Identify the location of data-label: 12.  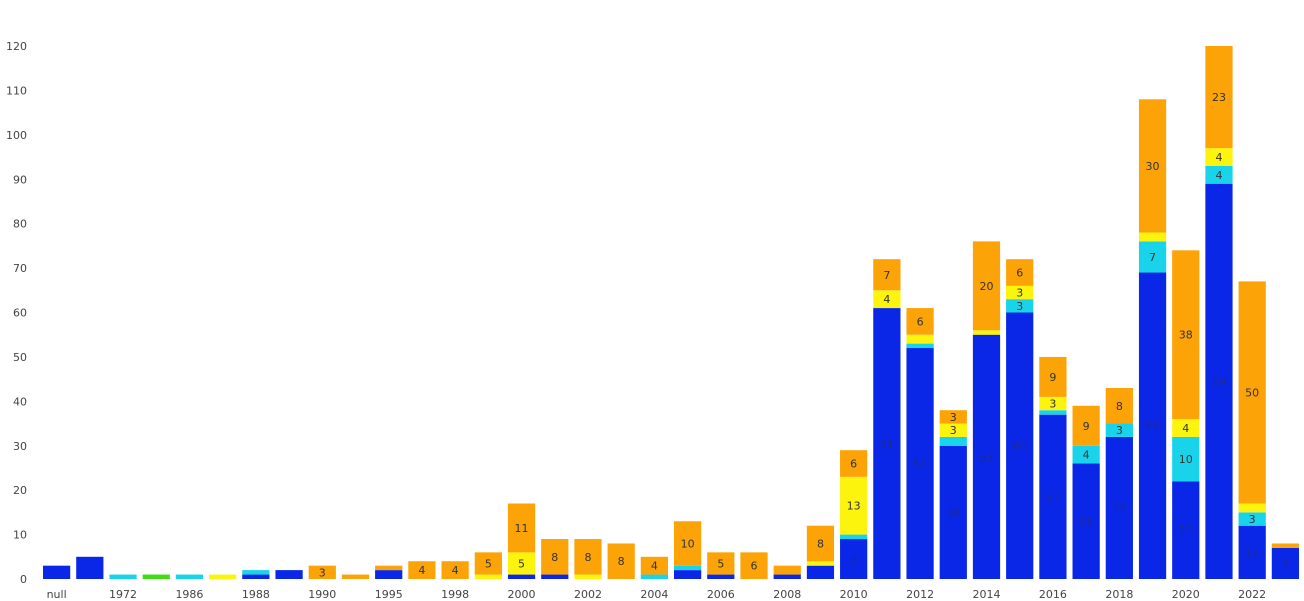
(1252, 552).